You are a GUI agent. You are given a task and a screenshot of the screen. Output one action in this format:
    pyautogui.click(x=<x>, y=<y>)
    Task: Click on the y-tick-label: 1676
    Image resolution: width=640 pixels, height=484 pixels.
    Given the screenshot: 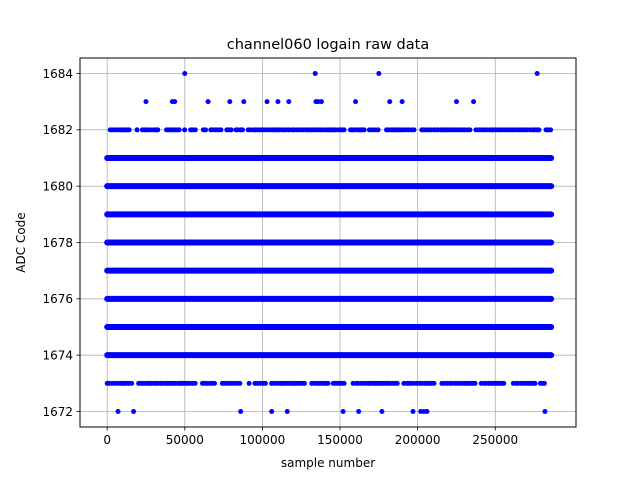 What is the action you would take?
    pyautogui.click(x=57, y=299)
    